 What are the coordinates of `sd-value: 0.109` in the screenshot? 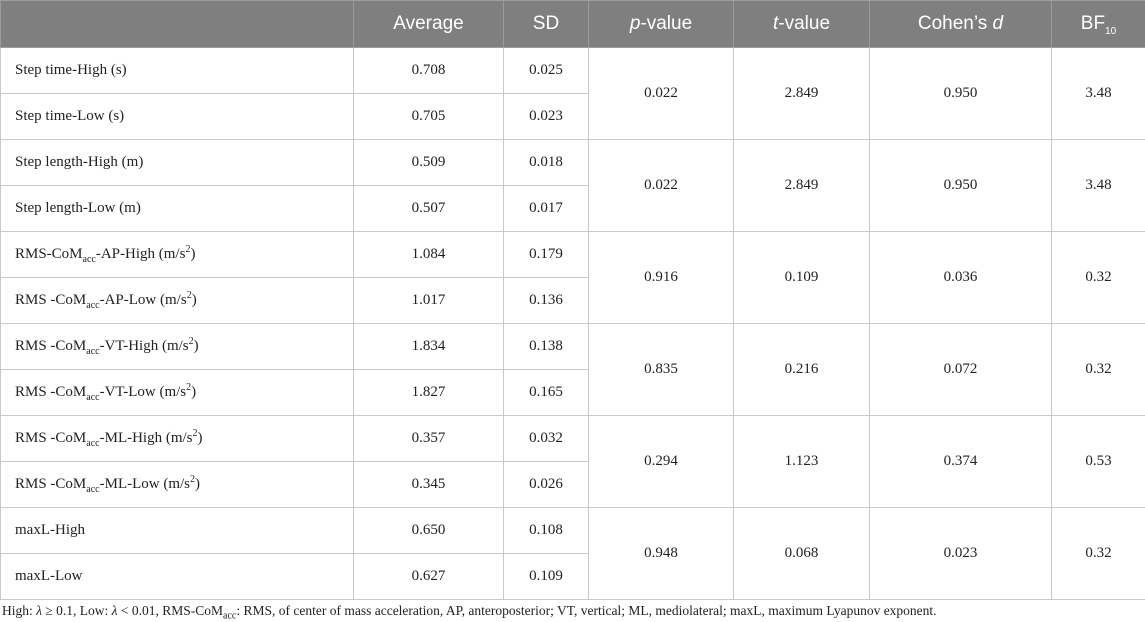 It's located at (546, 576).